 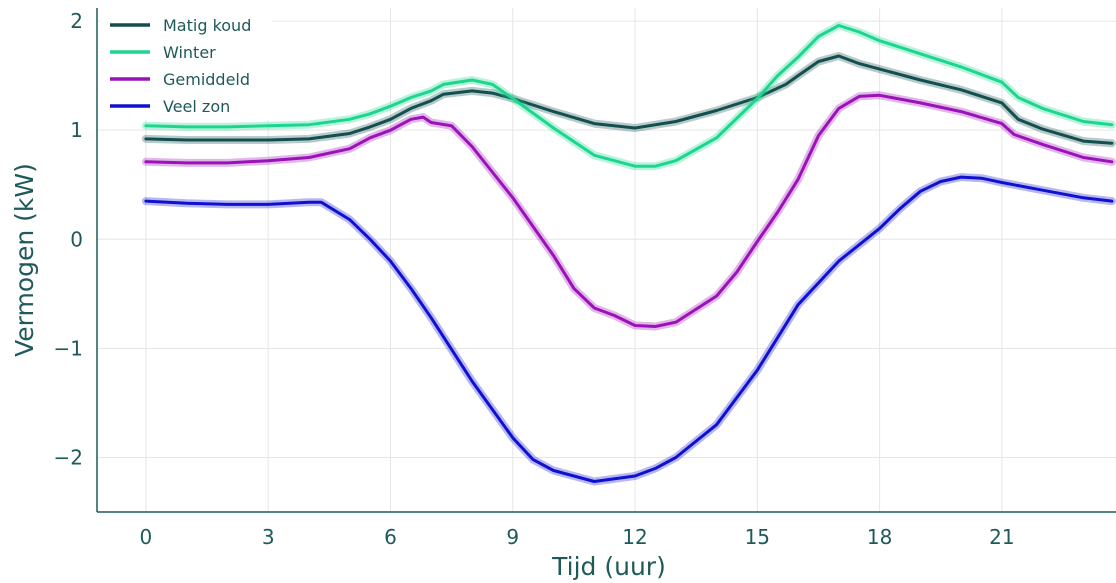 I want to click on y-axis-label: Vermogen (kW), so click(x=24, y=260).